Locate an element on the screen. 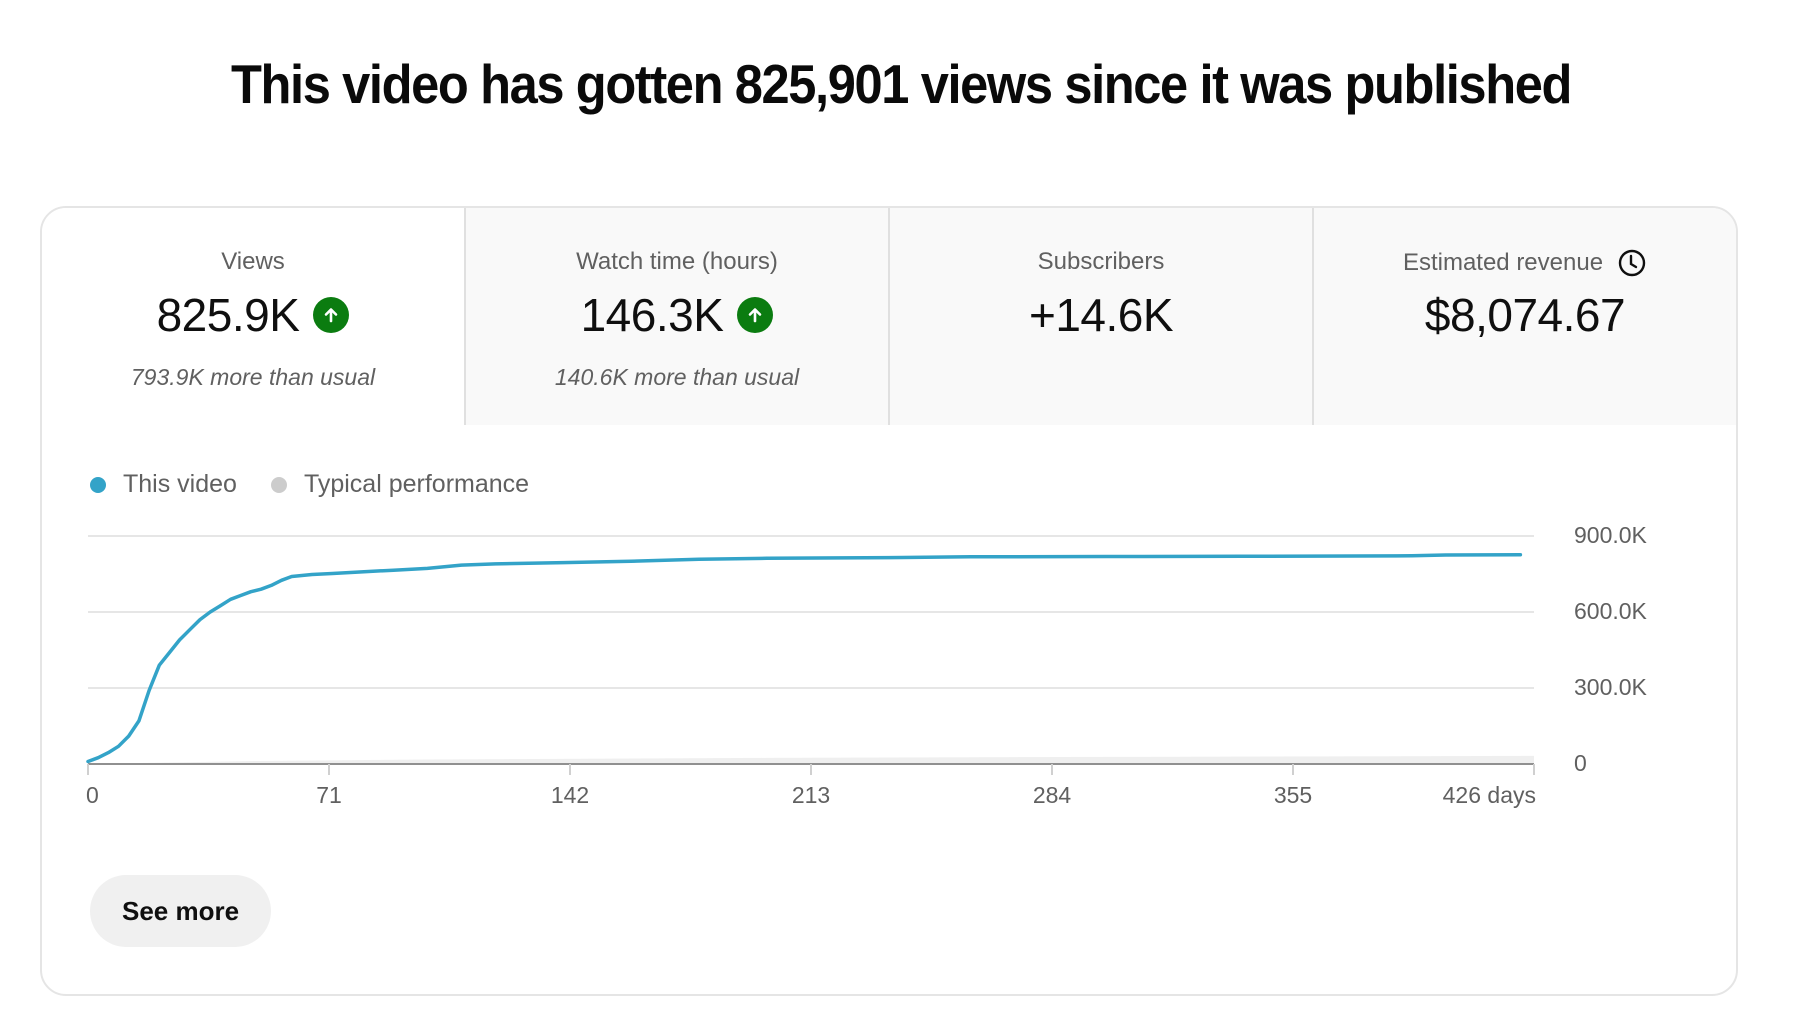  tile-label: Estimated revenue is located at coordinates (1503, 262).